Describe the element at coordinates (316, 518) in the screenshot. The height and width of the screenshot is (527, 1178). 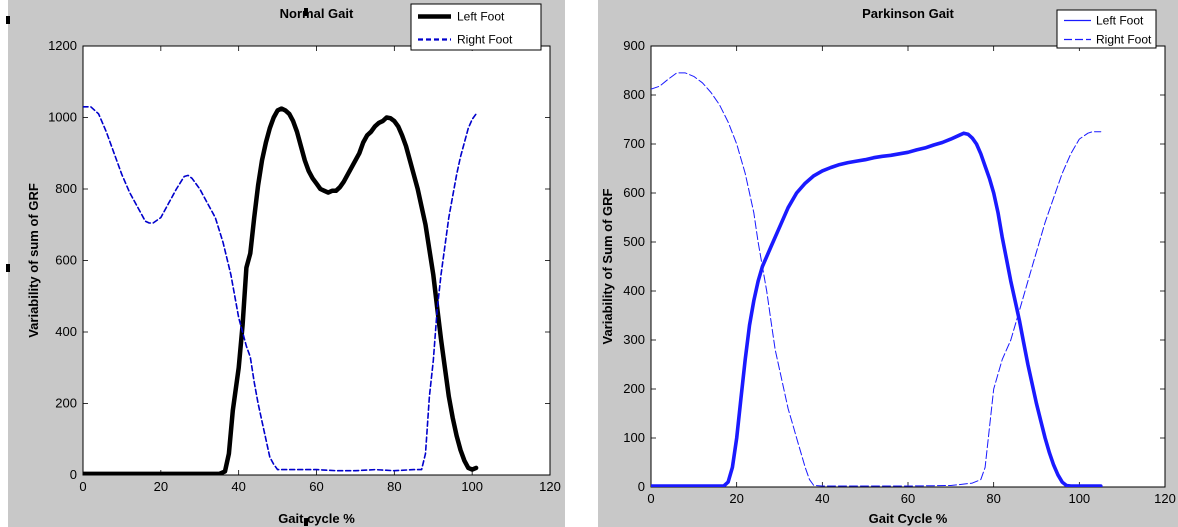
I see `x-axis-label: Gait cycle %` at that location.